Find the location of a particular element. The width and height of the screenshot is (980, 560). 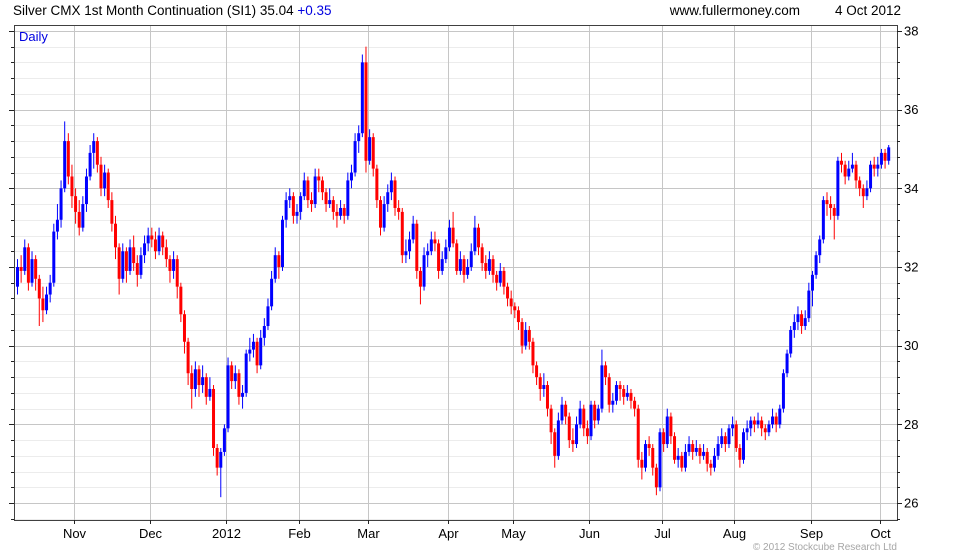

y-axis-price-label: 32 is located at coordinates (911, 266).